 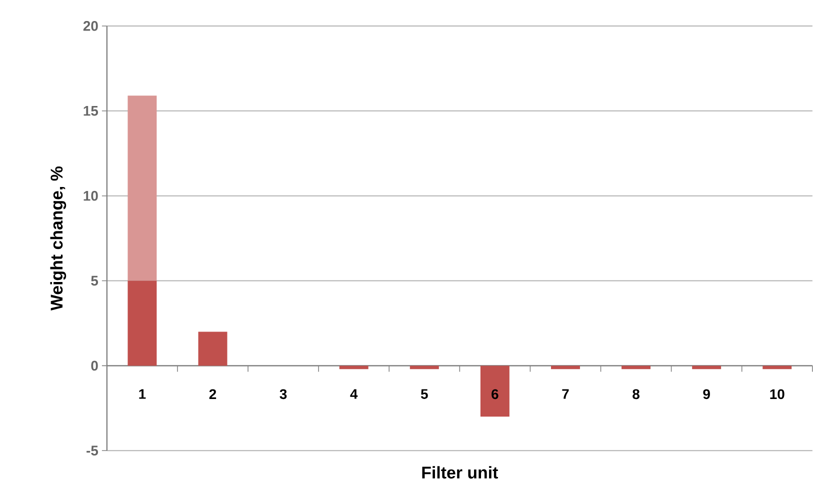 What do you see at coordinates (58, 238) in the screenshot?
I see `y-axis-title: Weight change, %` at bounding box center [58, 238].